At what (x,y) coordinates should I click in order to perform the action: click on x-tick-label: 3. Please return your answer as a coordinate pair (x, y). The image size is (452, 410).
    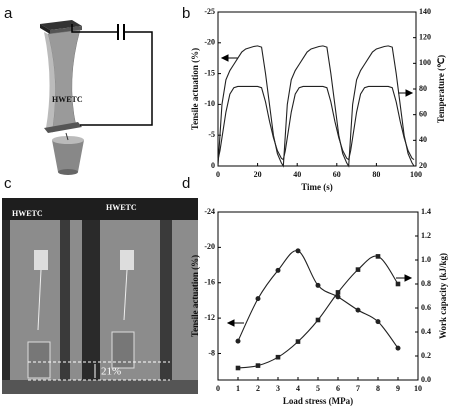
    Looking at the image, I should click on (278, 388).